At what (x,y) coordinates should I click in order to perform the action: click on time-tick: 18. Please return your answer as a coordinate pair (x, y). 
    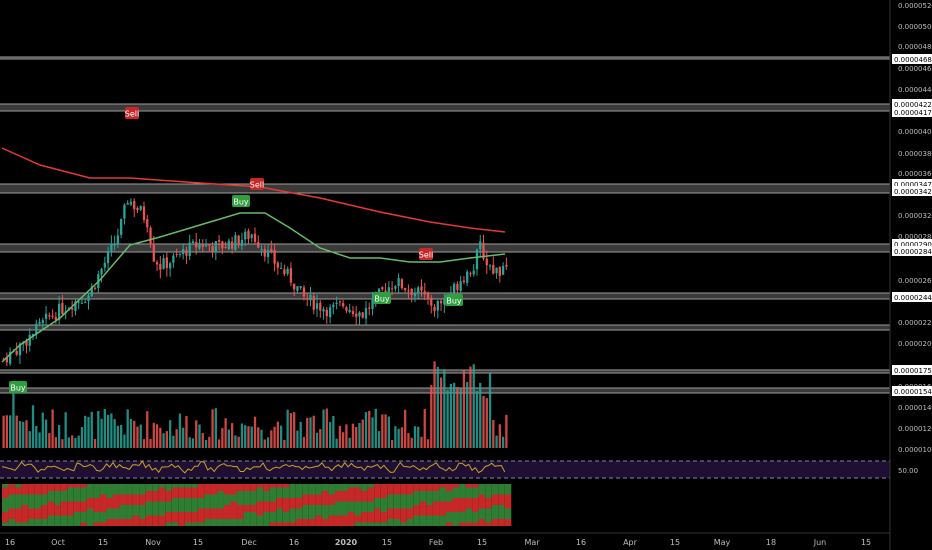
    Looking at the image, I should click on (771, 542).